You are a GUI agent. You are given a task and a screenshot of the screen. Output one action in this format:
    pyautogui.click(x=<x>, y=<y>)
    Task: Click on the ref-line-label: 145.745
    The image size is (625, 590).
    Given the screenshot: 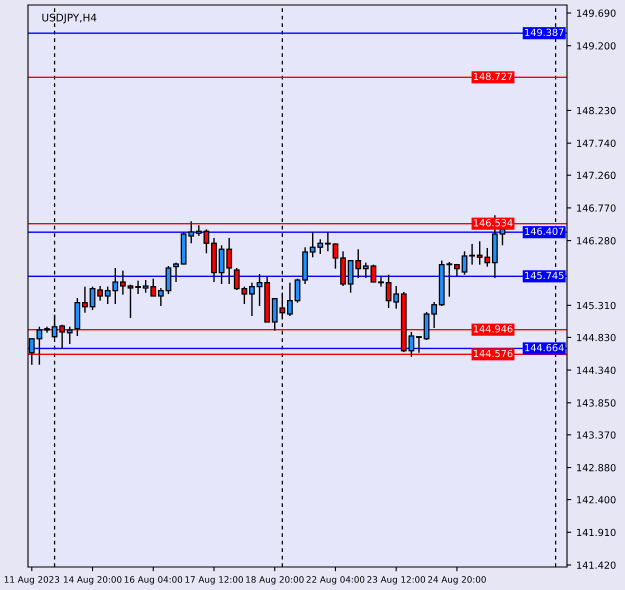 What is the action you would take?
    pyautogui.click(x=544, y=276)
    